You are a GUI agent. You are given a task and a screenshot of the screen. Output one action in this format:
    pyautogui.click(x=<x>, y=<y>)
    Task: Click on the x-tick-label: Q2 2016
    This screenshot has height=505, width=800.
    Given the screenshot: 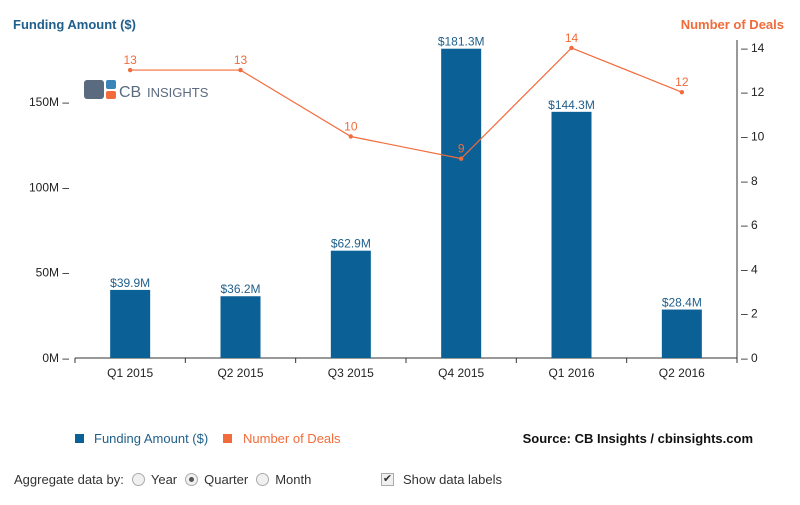 What is the action you would take?
    pyautogui.click(x=682, y=373)
    